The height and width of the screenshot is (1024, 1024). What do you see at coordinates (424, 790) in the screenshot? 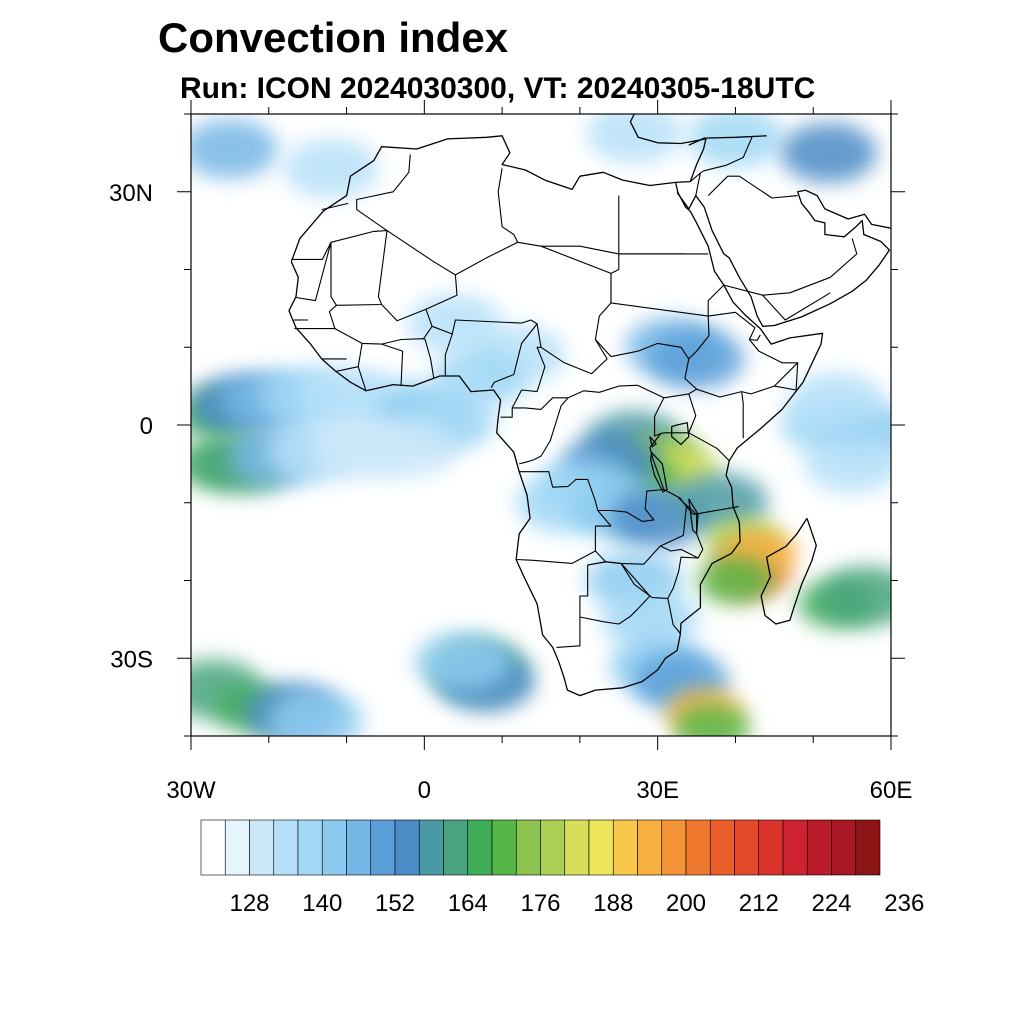
I see `lon-tick-label: 0` at bounding box center [424, 790].